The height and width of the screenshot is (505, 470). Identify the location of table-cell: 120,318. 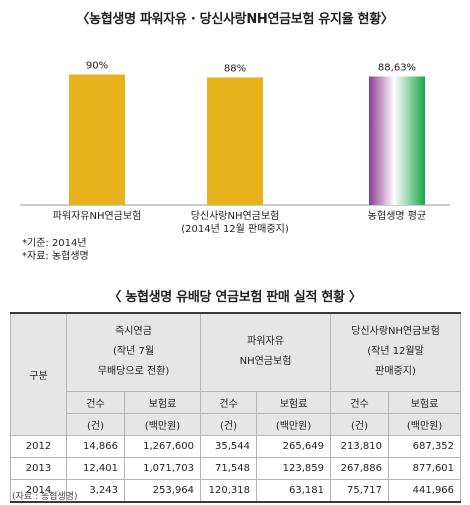
(229, 490).